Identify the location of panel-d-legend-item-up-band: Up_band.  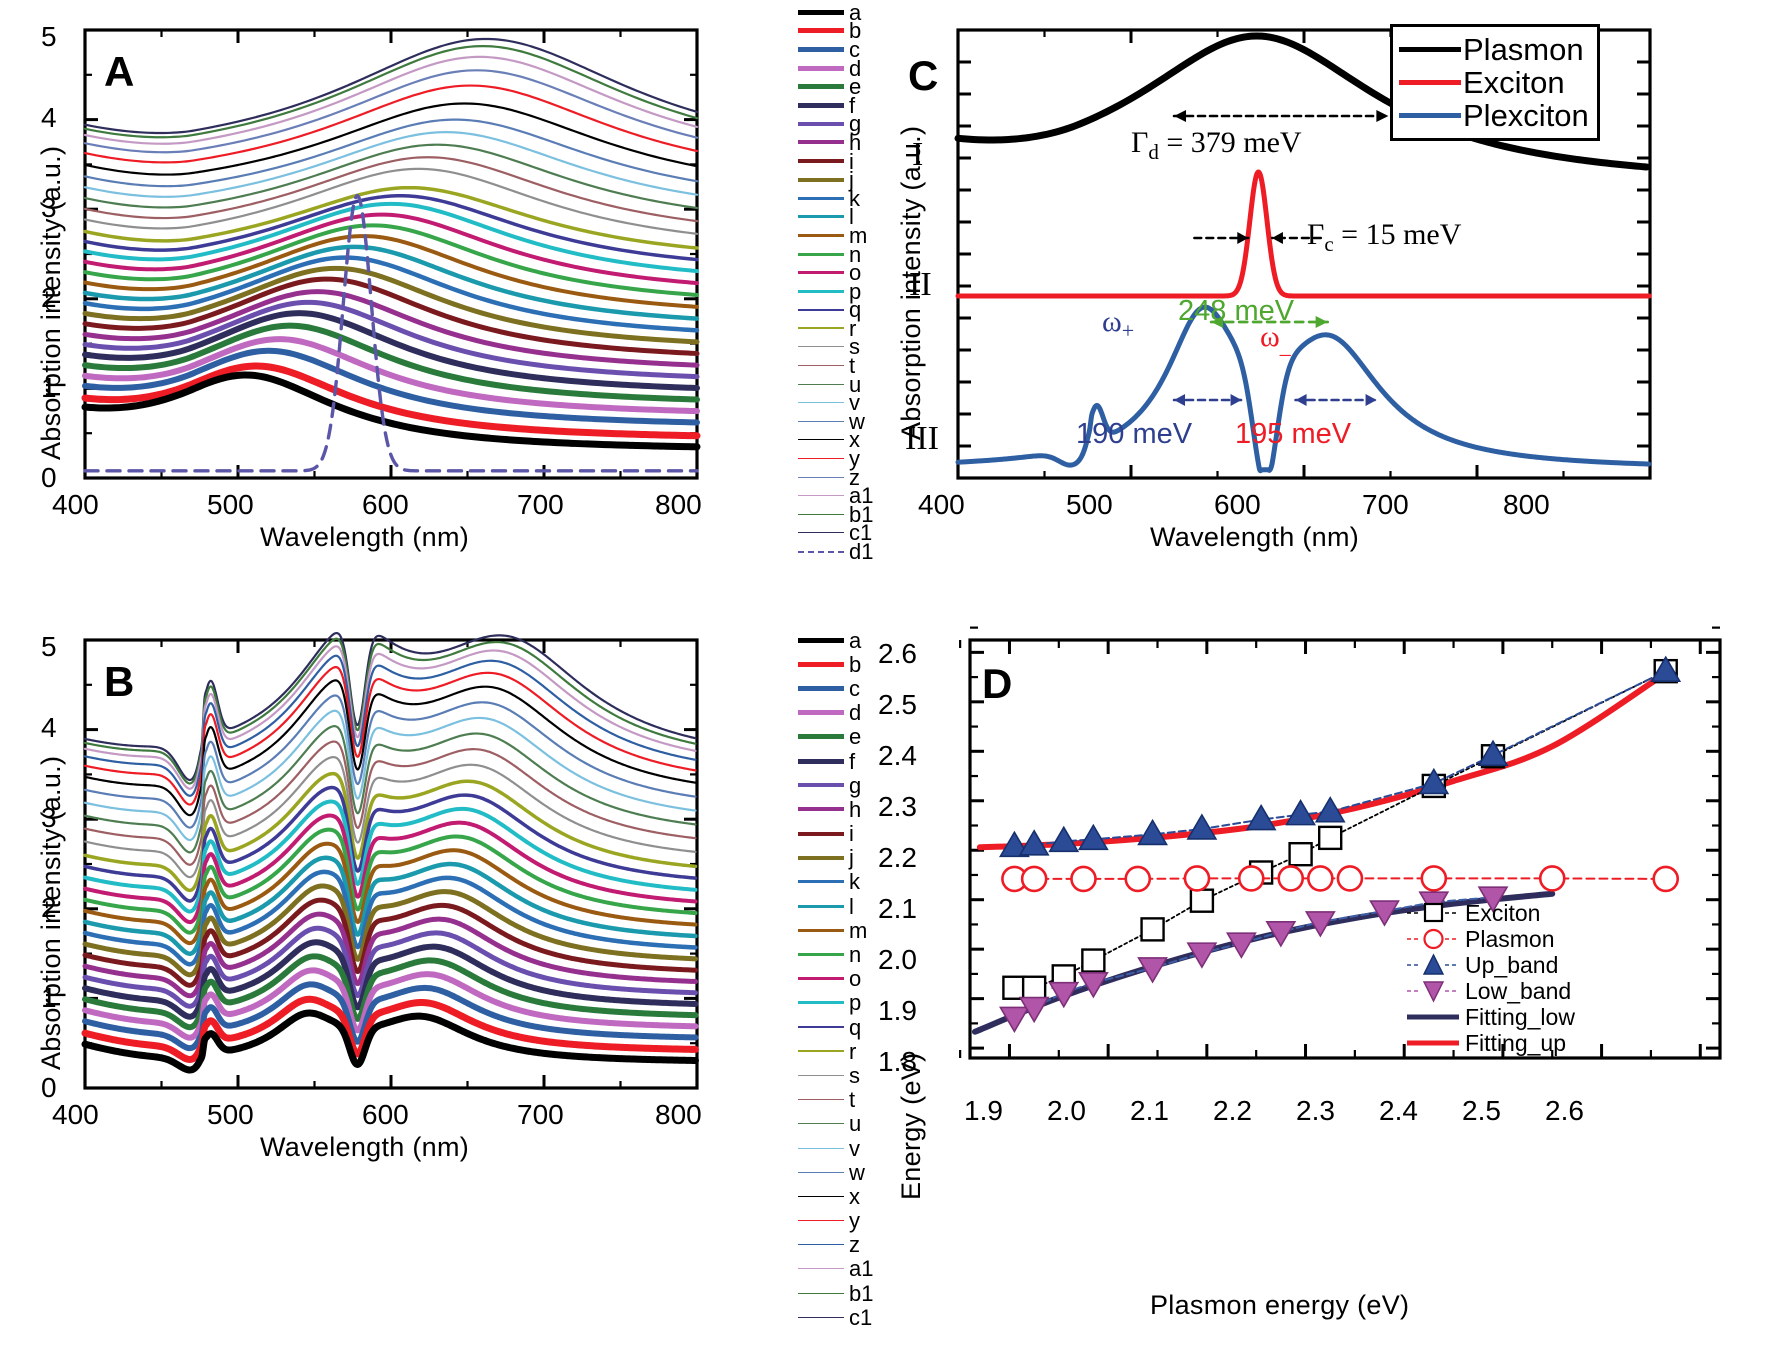
(1490, 965).